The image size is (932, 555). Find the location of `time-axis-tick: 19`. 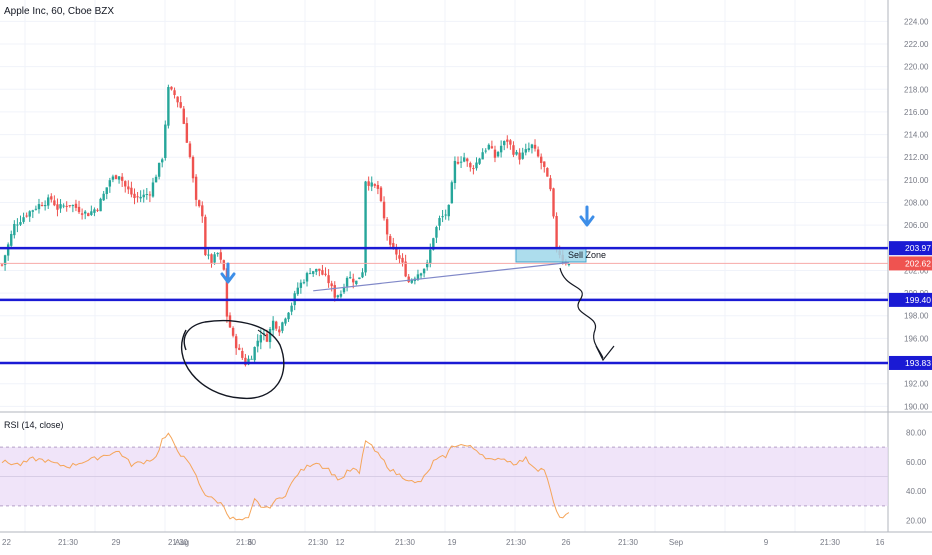

time-axis-tick: 19 is located at coordinates (452, 542).